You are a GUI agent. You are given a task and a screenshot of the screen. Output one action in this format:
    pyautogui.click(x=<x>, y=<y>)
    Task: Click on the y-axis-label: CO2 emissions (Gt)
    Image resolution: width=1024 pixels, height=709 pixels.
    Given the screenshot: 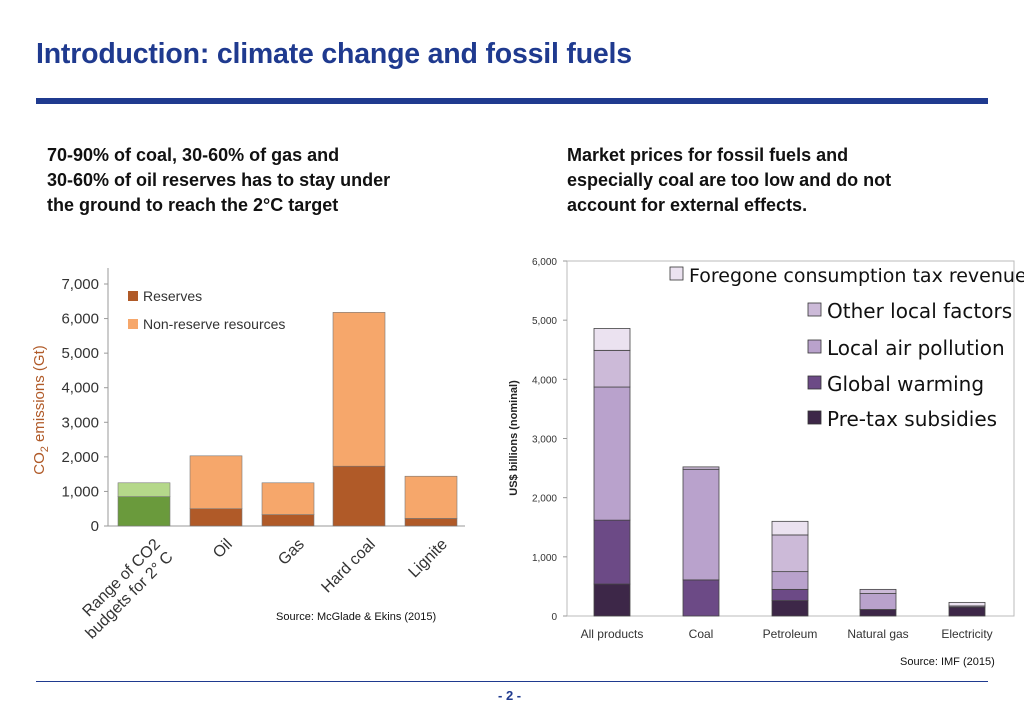 What is the action you would take?
    pyautogui.click(x=41, y=409)
    